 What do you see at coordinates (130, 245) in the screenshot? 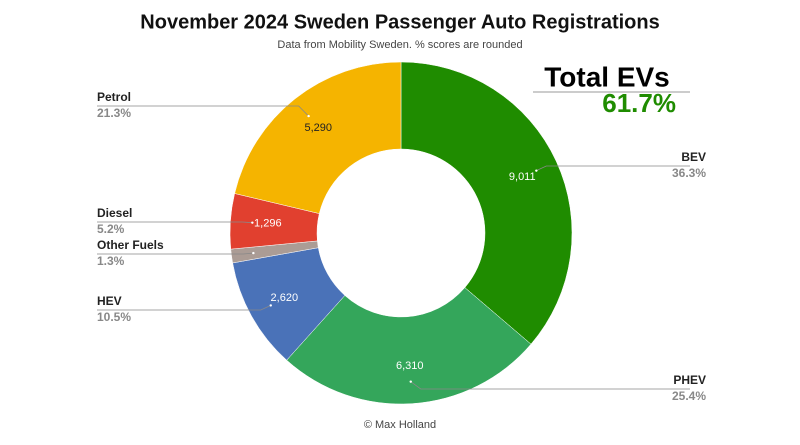
I see `category-label: Other Fuels` at bounding box center [130, 245].